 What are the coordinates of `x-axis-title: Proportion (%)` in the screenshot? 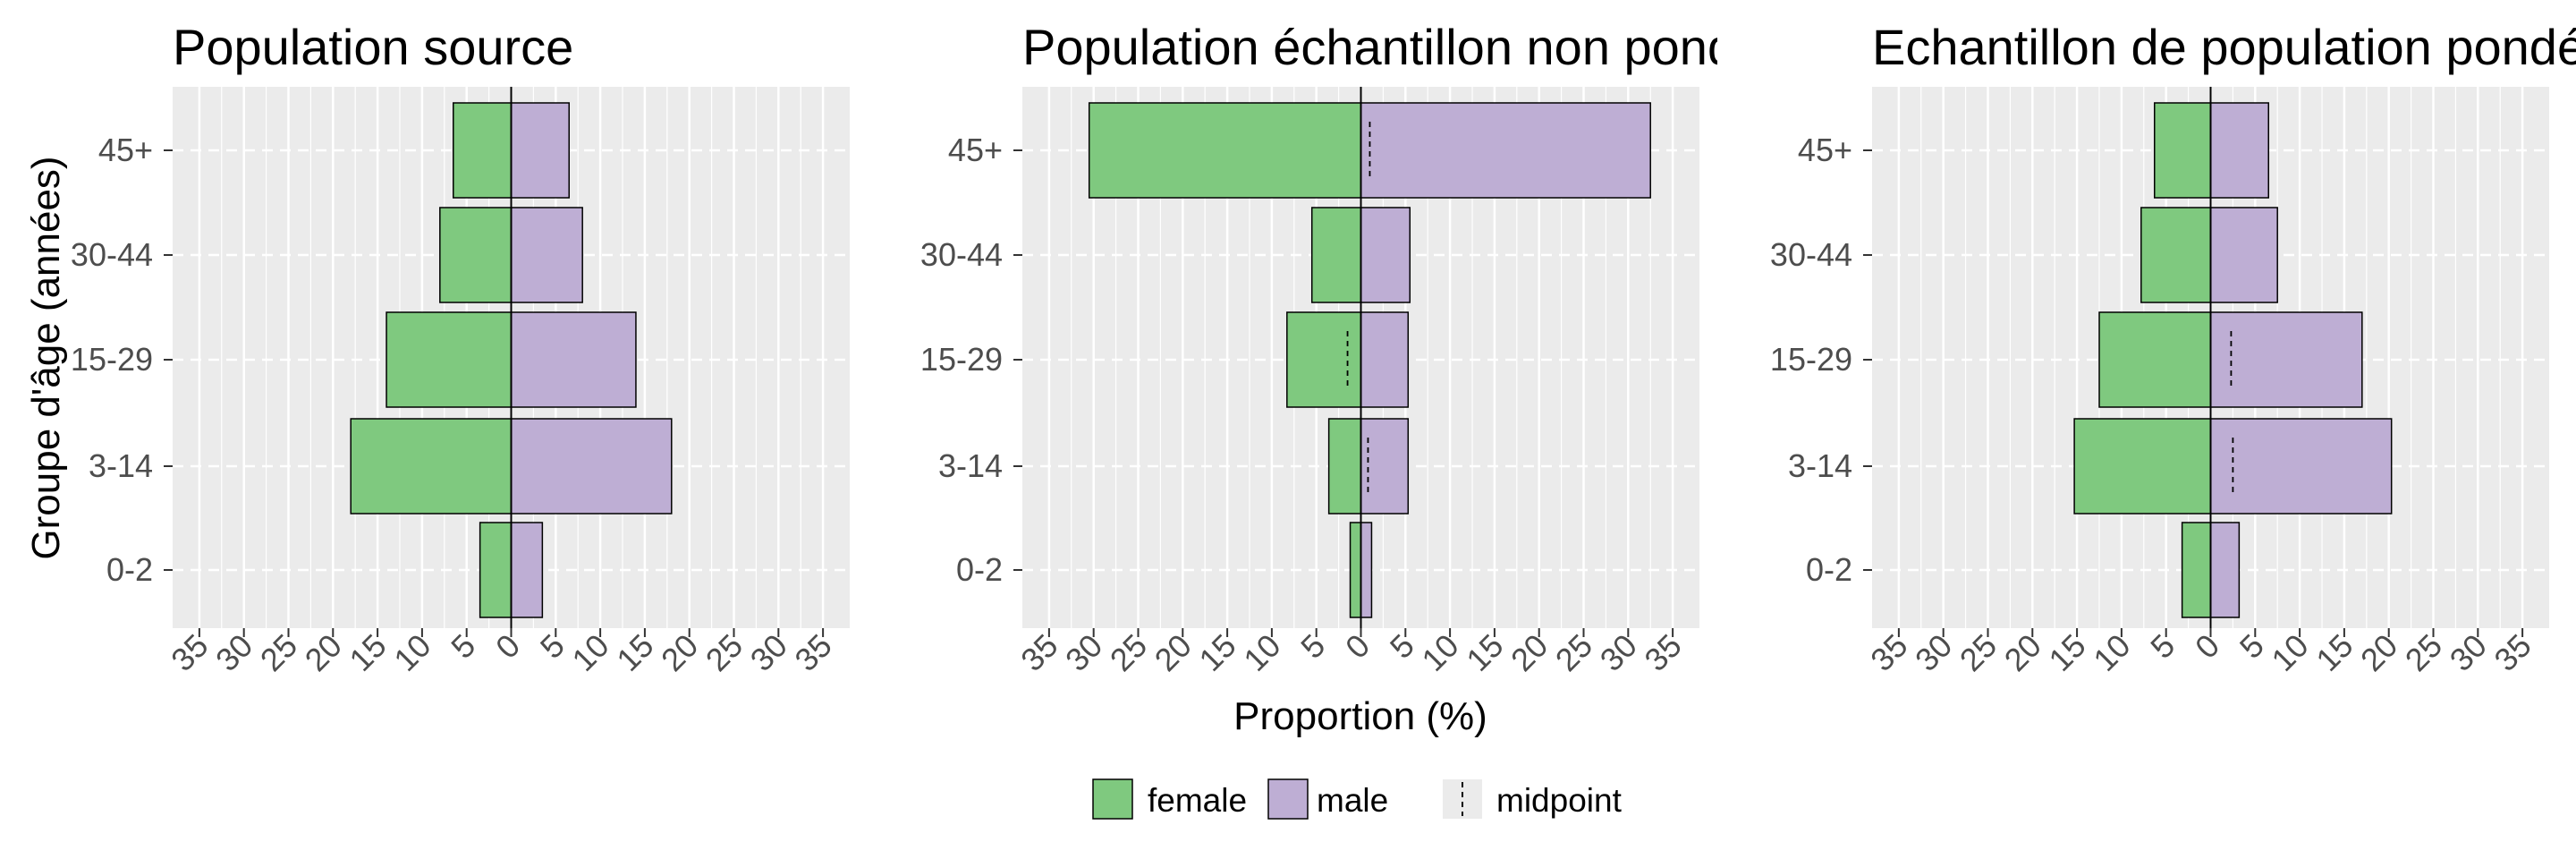 It's located at (1360, 716).